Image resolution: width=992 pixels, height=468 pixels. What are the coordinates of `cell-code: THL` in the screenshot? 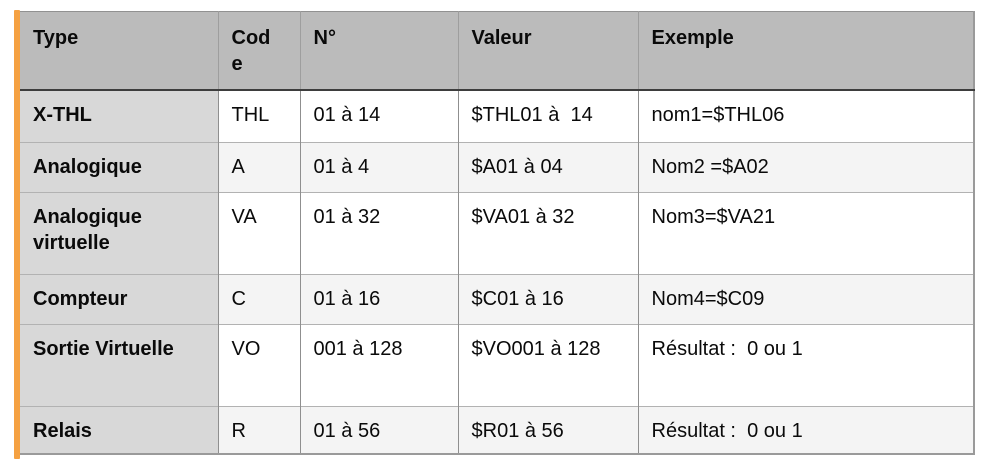 It's located at (258, 116).